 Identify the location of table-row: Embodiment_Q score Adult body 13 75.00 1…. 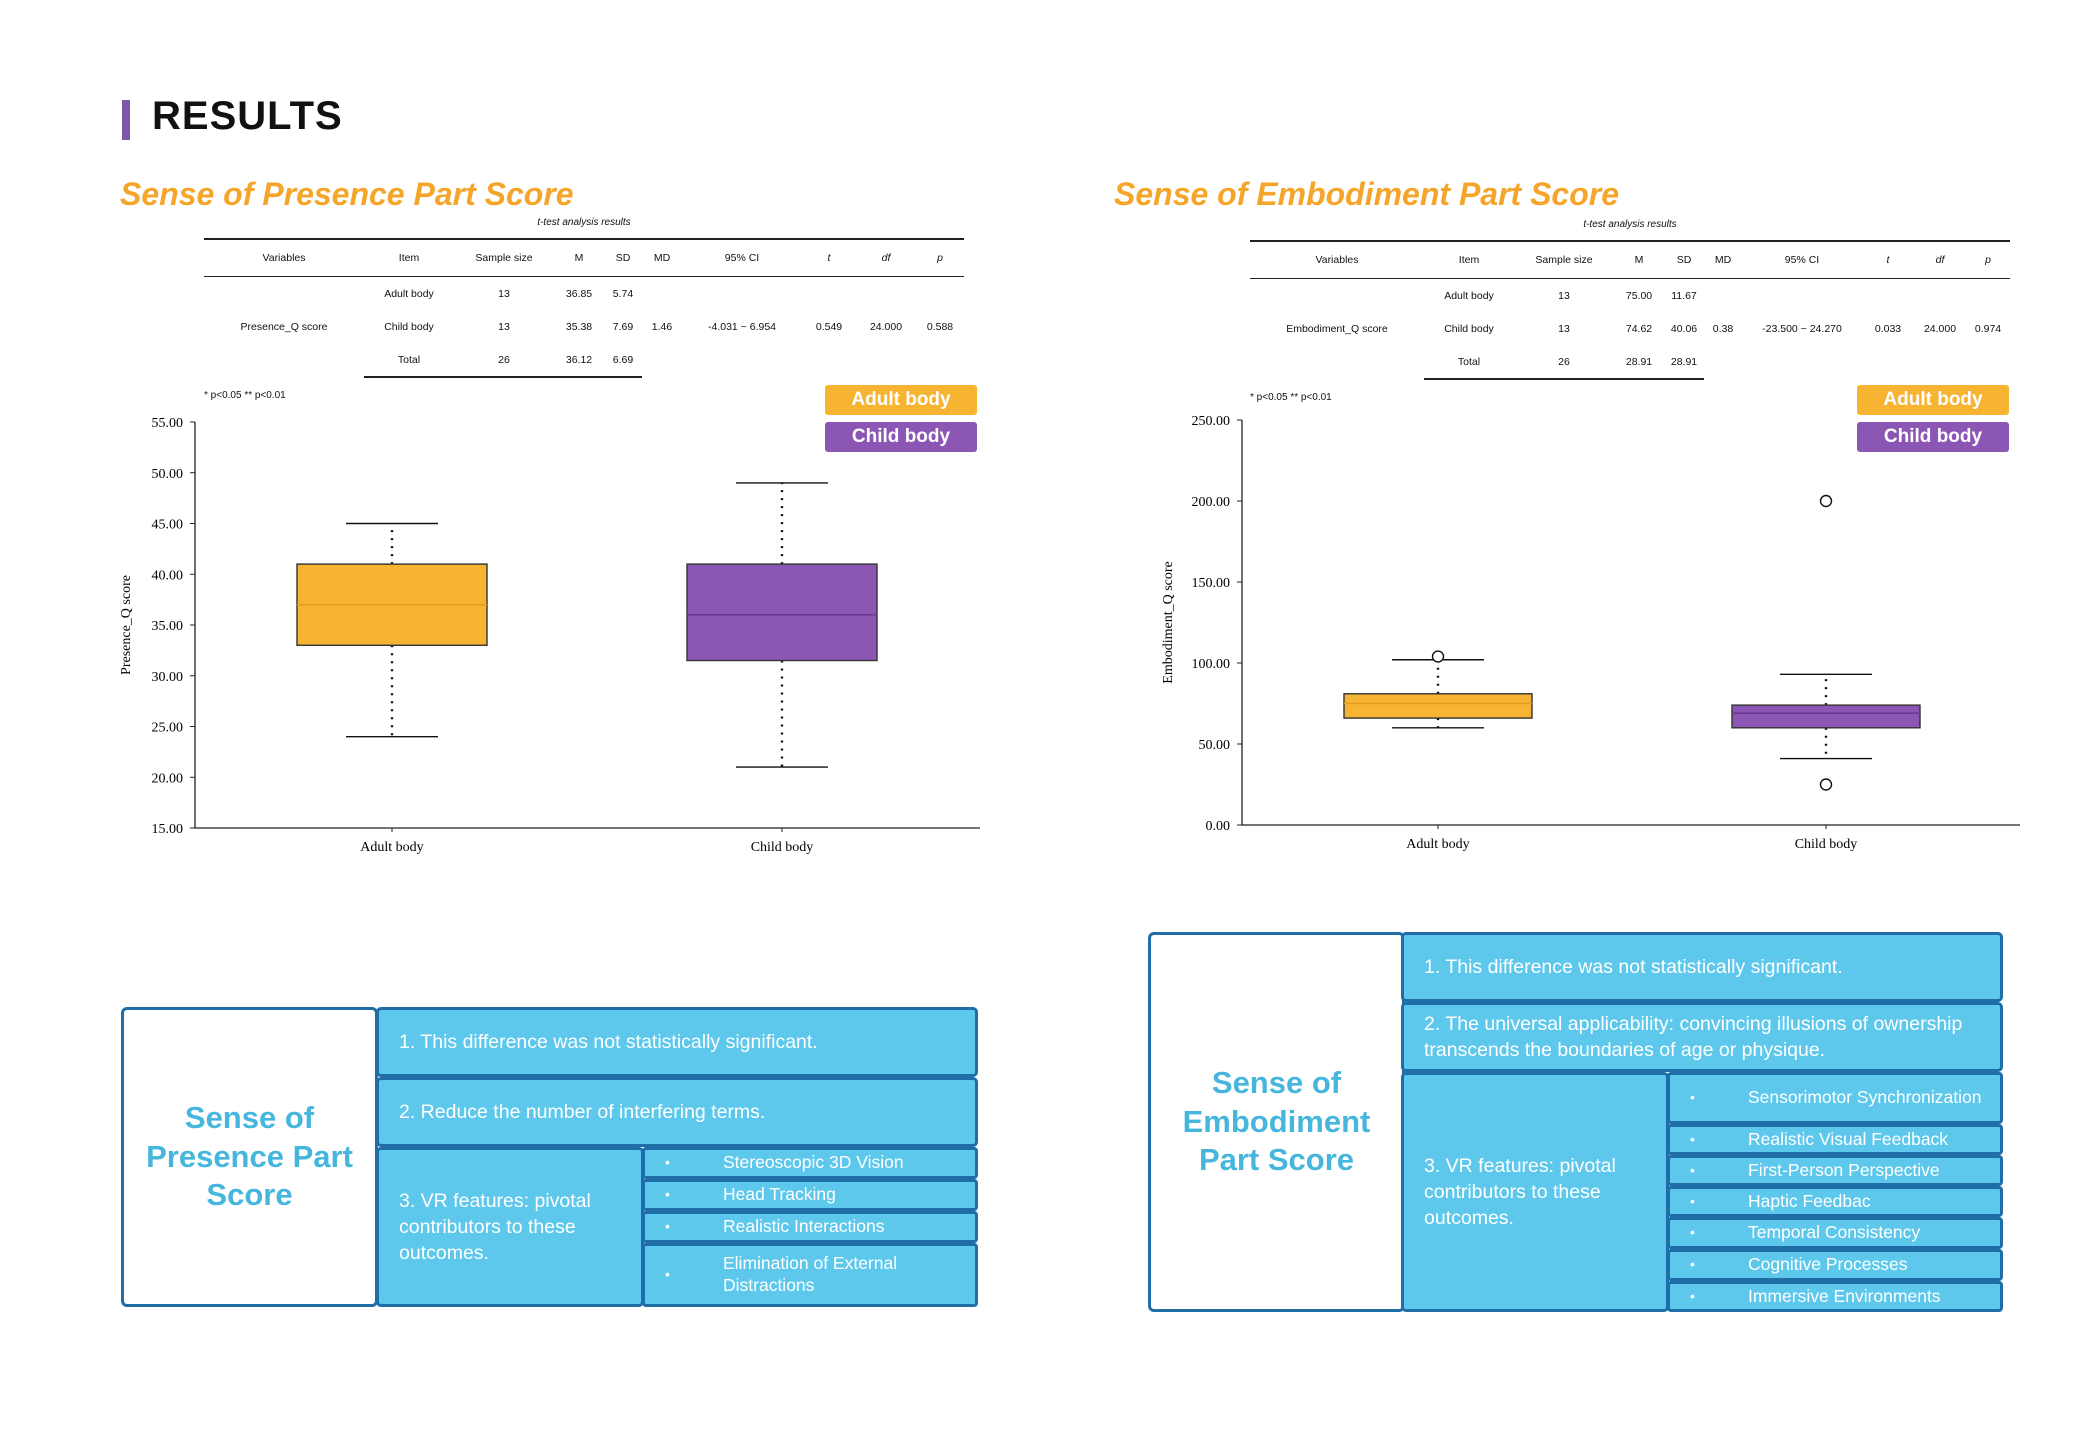
(1630, 307).